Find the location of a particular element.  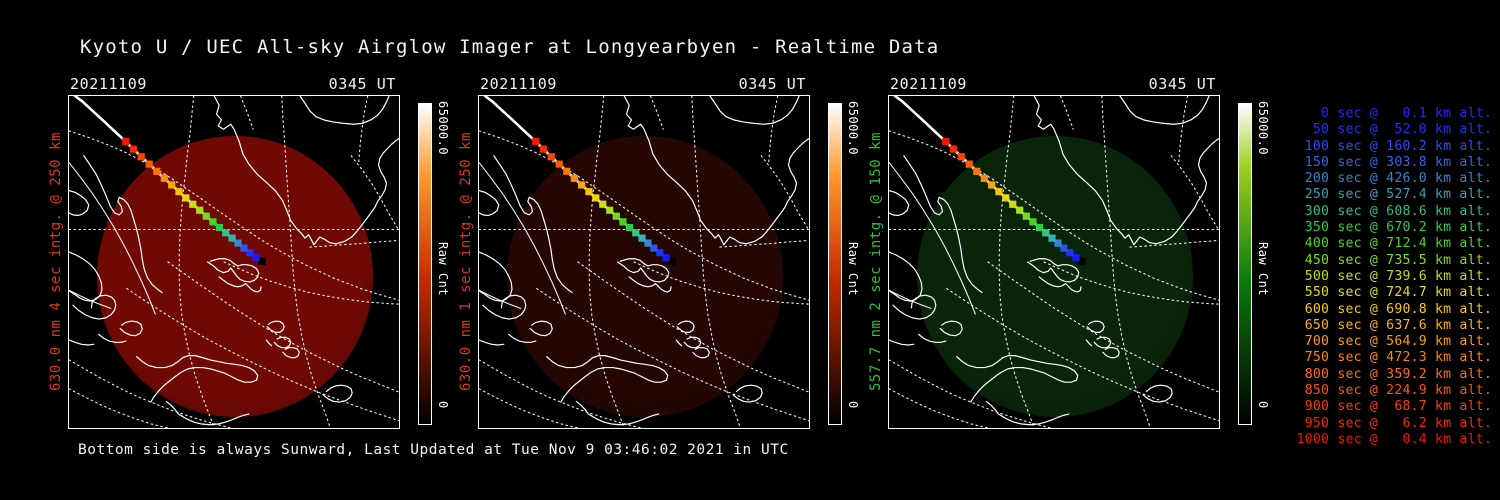

panel-axis-label: 557.7 nm 2 sec intg. @ 150 km is located at coordinates (876, 262).